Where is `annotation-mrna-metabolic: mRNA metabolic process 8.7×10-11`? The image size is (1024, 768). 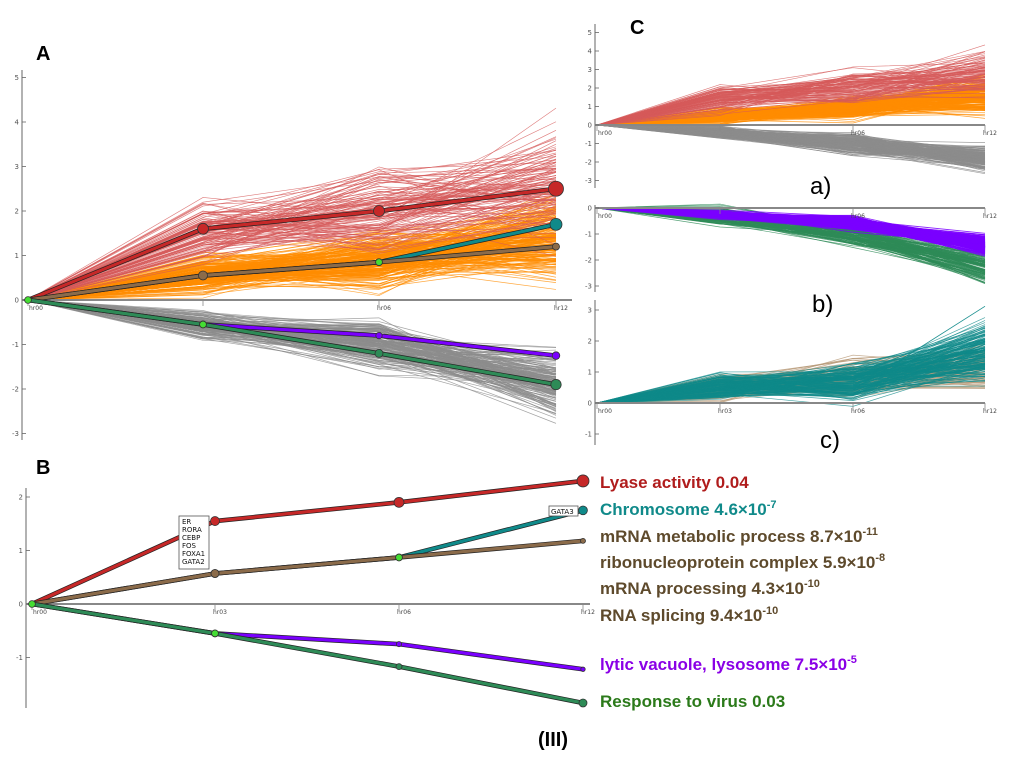 annotation-mrna-metabolic: mRNA metabolic process 8.7×10-11 is located at coordinates (739, 536).